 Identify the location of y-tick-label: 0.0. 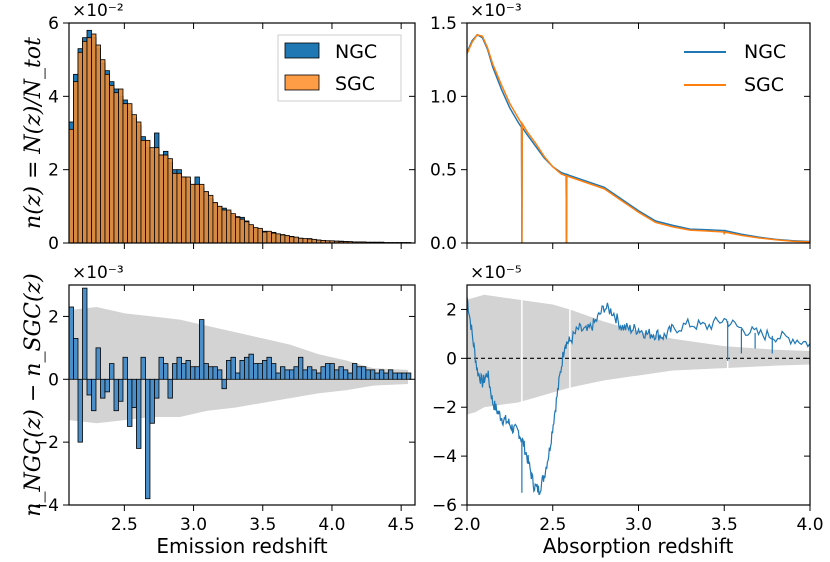
(443, 244).